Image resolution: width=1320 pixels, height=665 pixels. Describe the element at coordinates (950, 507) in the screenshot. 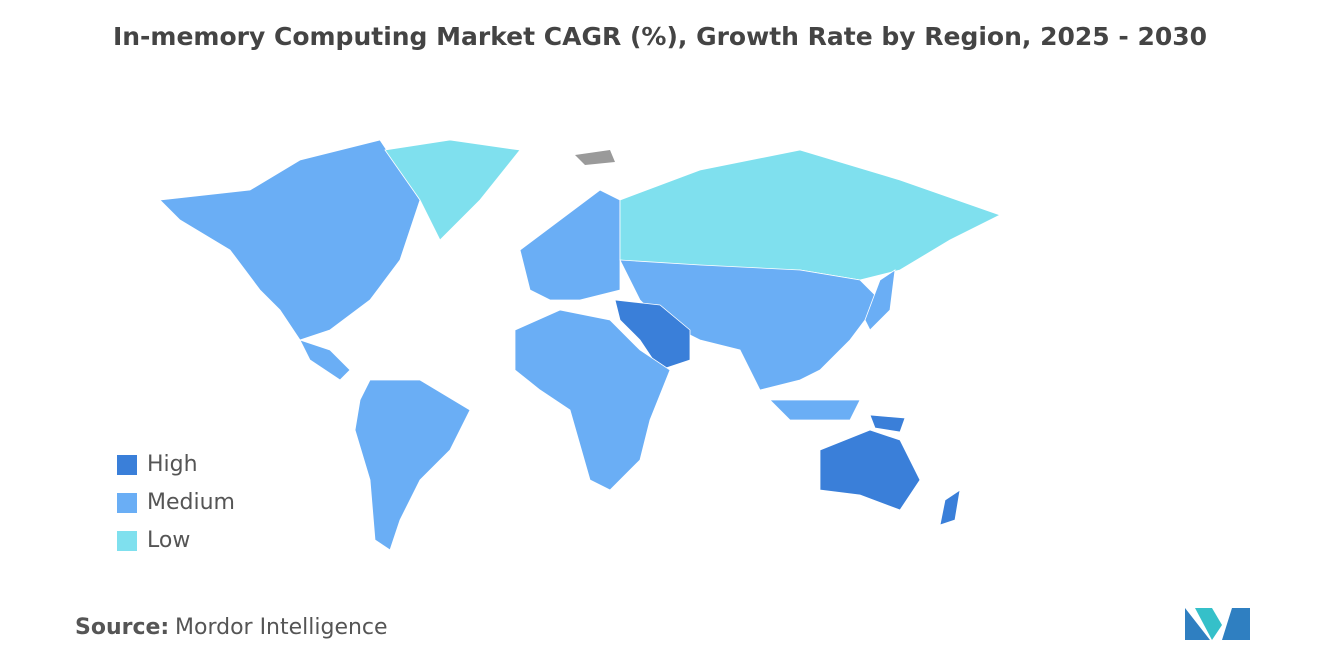

I see `new-zealand` at that location.